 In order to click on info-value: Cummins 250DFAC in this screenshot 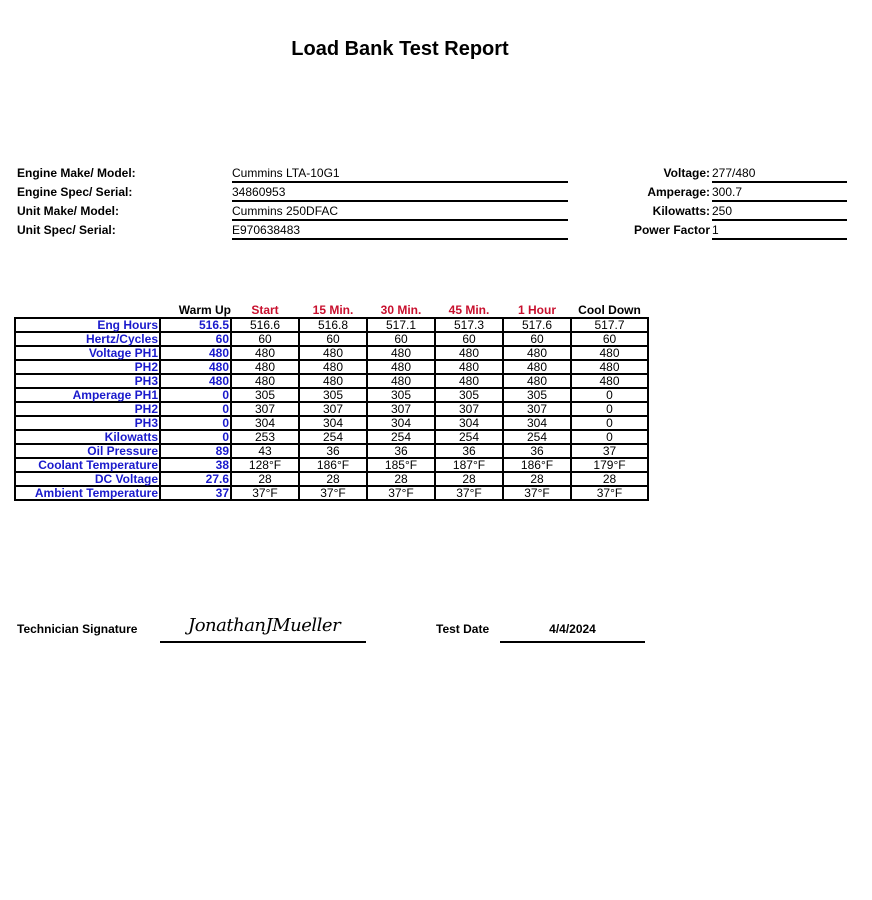, I will do `click(400, 212)`.